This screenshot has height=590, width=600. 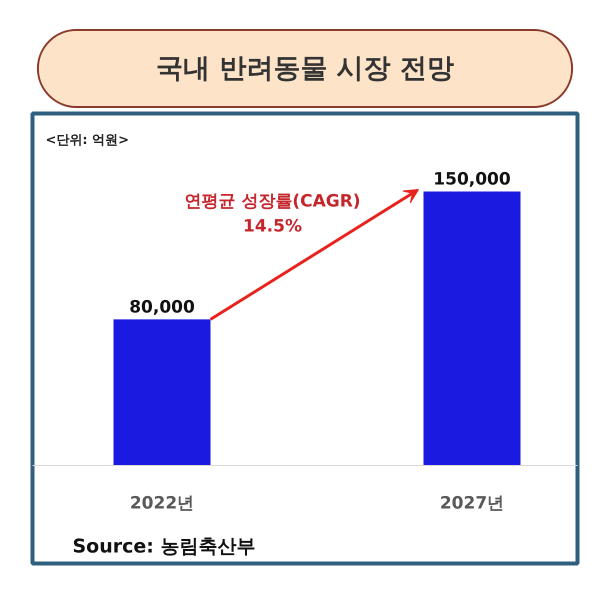 I want to click on chart-title: 국내 반려동물 시장 전망, so click(x=305, y=68).